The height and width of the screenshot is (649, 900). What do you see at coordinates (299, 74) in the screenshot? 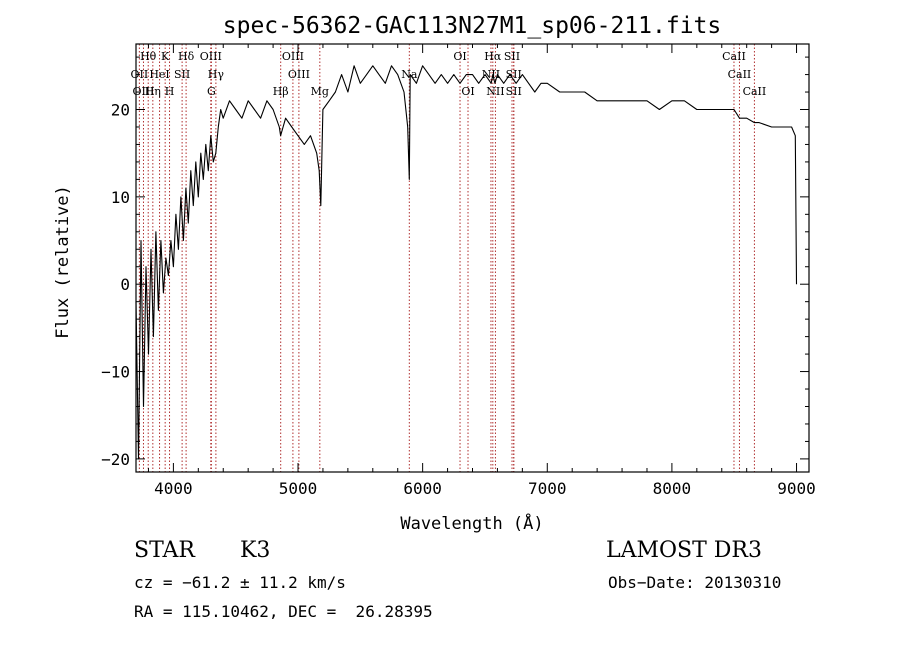
I see `line-label-14: OIII` at bounding box center [299, 74].